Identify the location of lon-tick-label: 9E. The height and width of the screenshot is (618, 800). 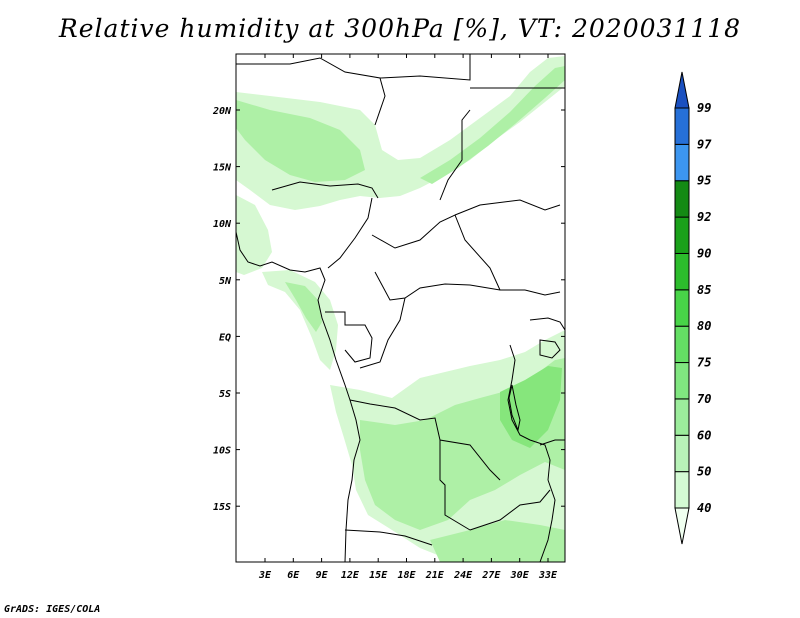
(322, 575).